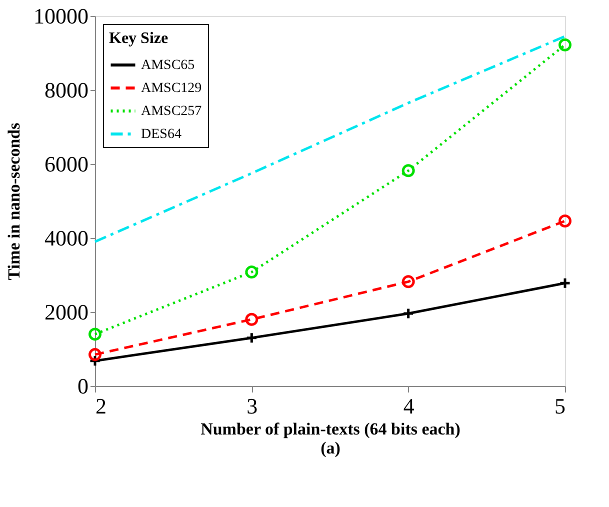 This screenshot has width=609, height=507. Describe the element at coordinates (138, 38) in the screenshot. I see `legend-title: Key Size` at that location.